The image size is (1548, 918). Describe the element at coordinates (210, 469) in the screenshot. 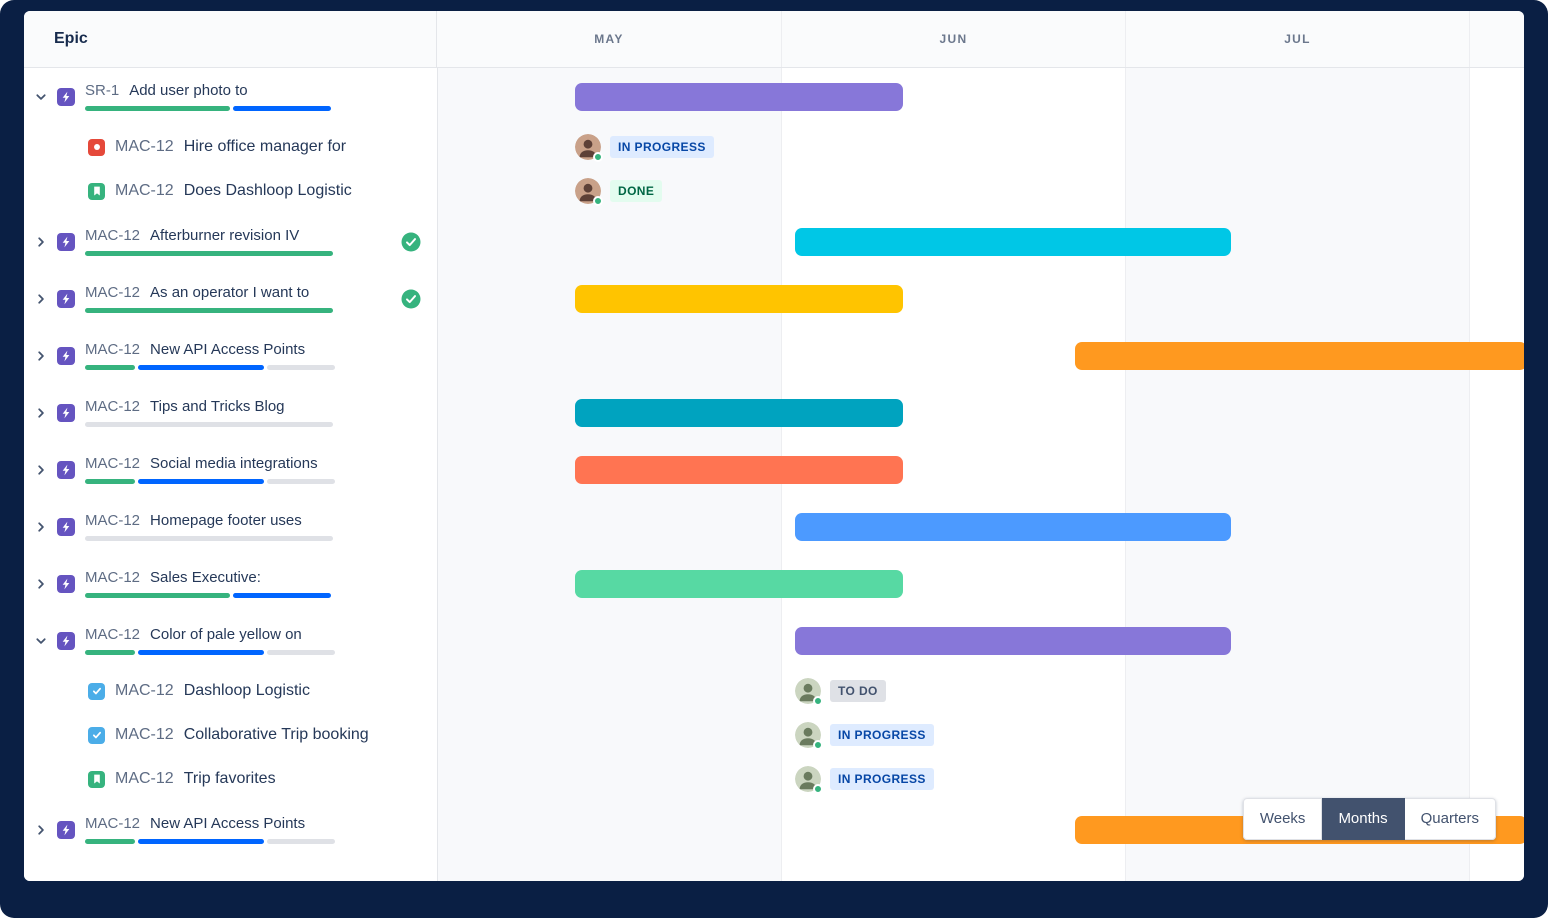

I see `epic-text-block: MAC-12 Social media integrations` at that location.